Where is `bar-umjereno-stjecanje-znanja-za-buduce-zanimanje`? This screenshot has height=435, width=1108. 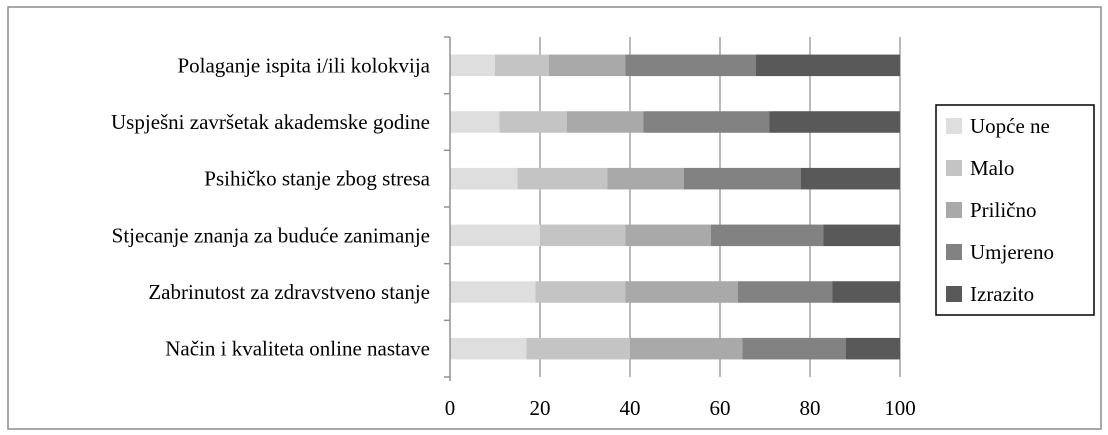 bar-umjereno-stjecanje-znanja-za-buduce-zanimanje is located at coordinates (767, 235).